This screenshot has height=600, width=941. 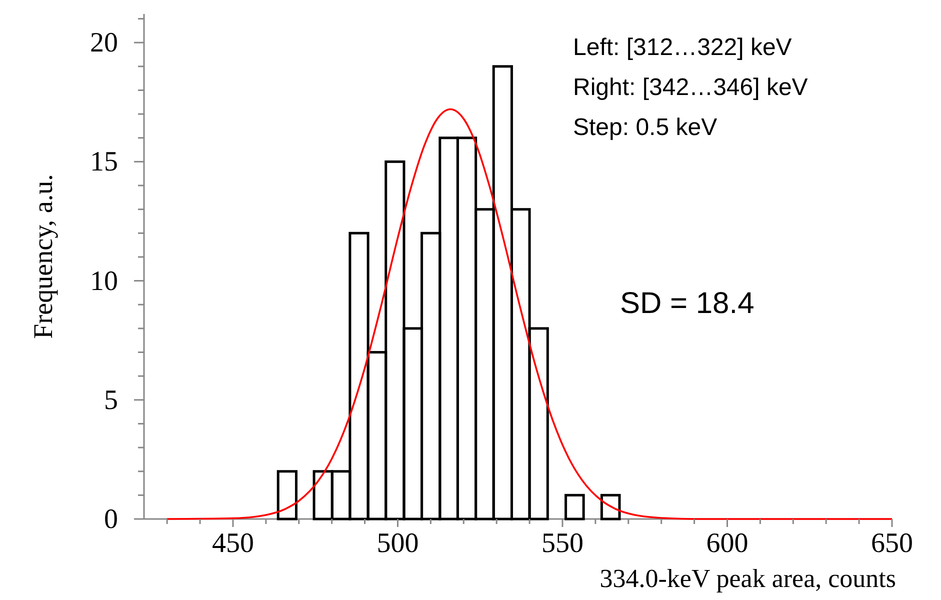 What do you see at coordinates (645, 127) in the screenshot?
I see `annotation: Step: 0.5 keV` at bounding box center [645, 127].